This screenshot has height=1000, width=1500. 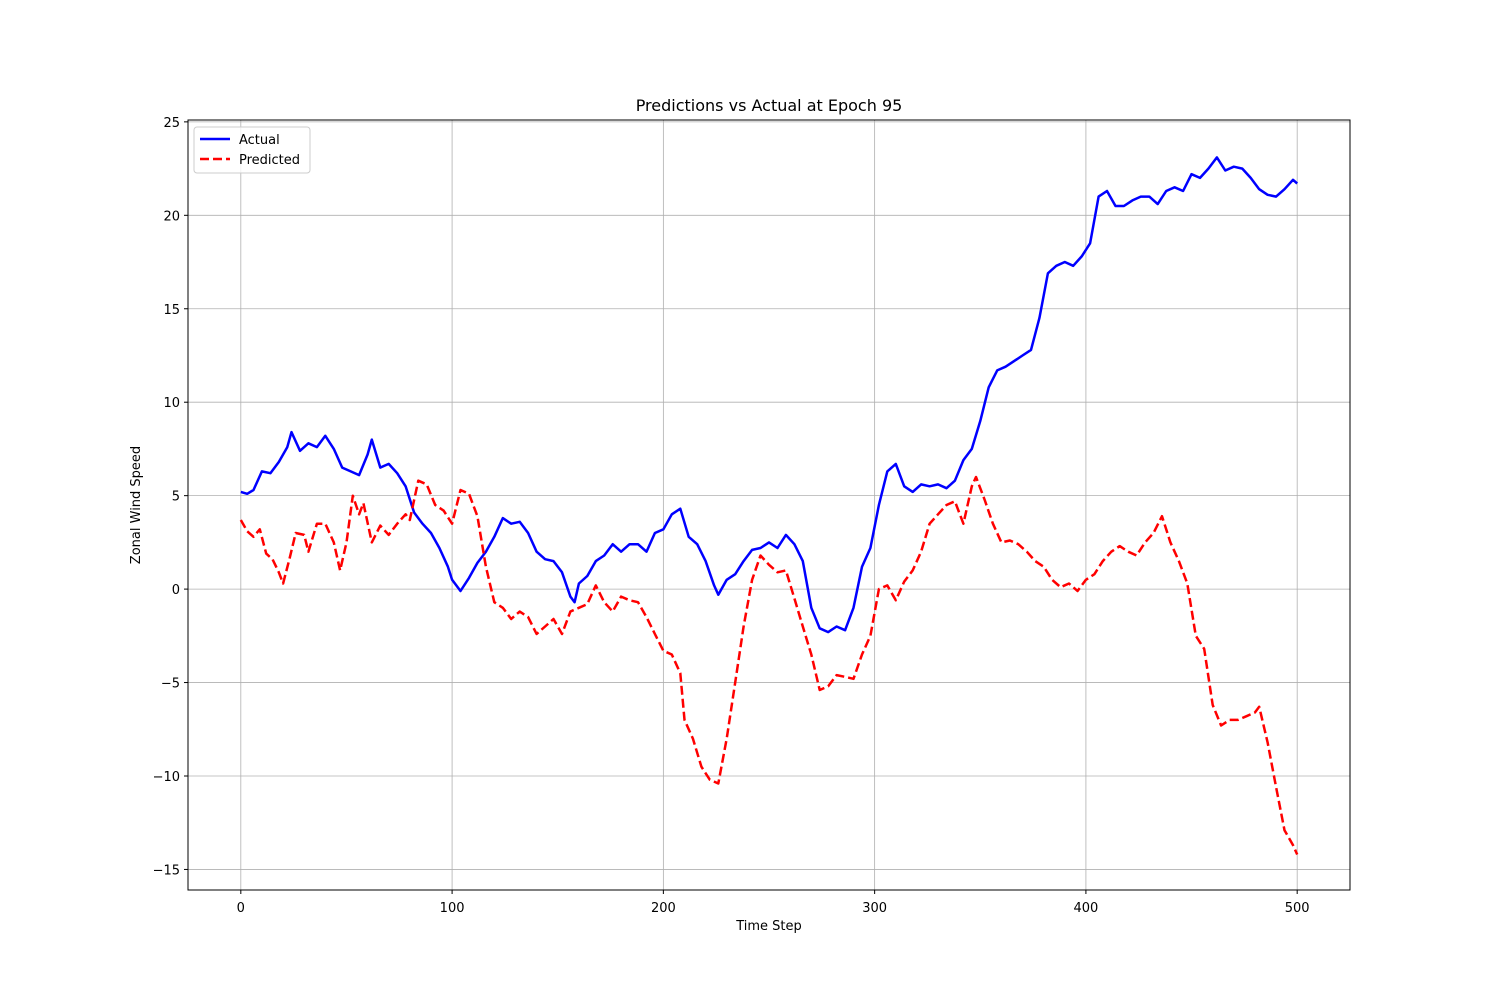 I want to click on y-axis-label: Zonal Wind Speed, so click(x=136, y=505).